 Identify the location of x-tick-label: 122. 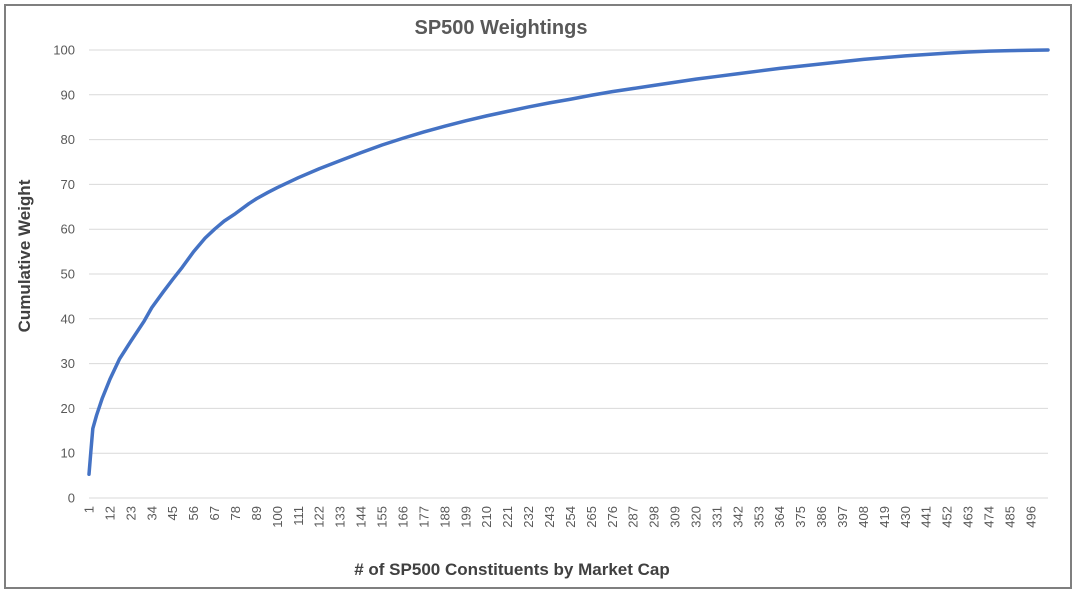
(319, 517).